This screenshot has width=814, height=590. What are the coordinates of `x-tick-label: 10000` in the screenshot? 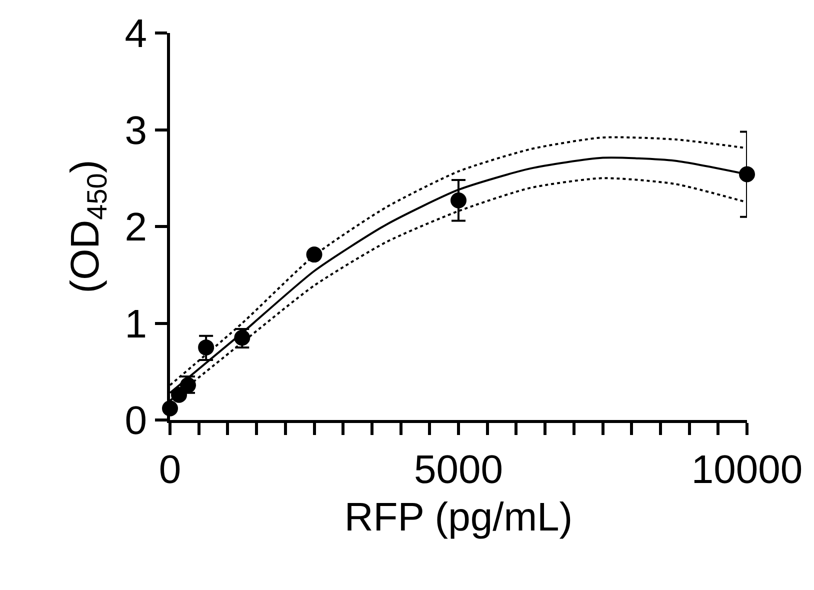 It's located at (747, 470).